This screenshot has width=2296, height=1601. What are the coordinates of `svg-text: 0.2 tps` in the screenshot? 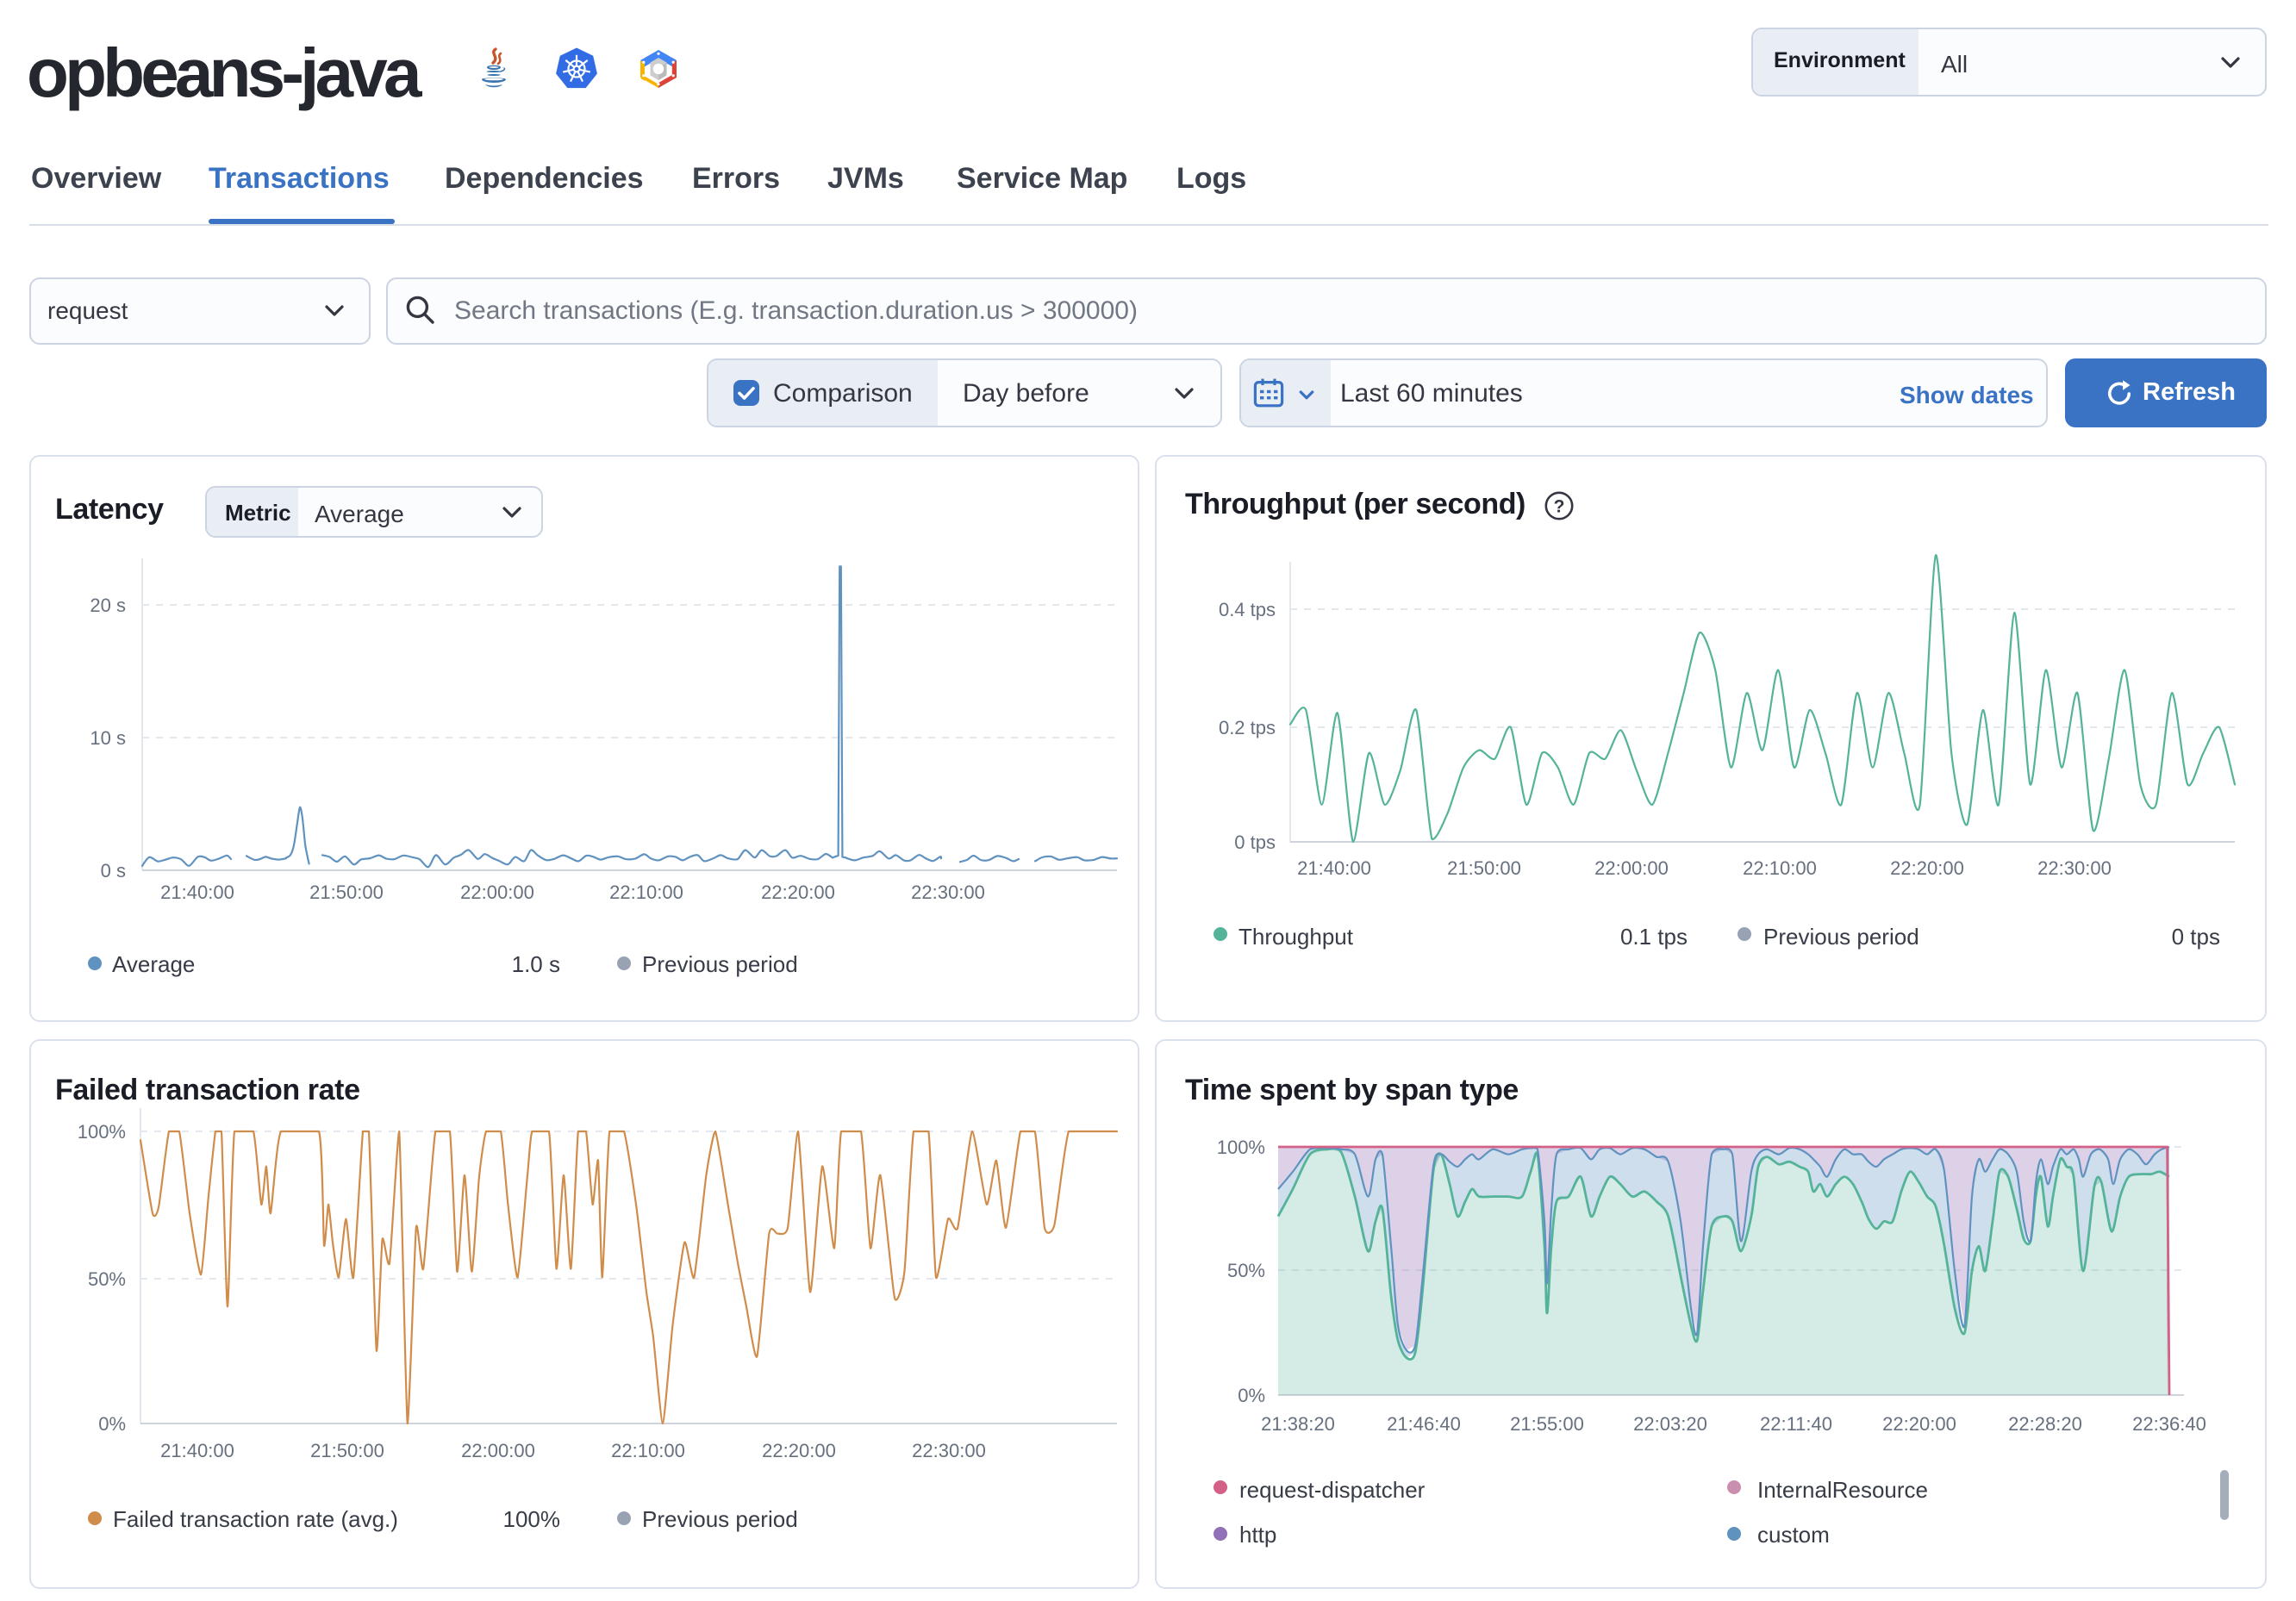 It's located at (1247, 727).